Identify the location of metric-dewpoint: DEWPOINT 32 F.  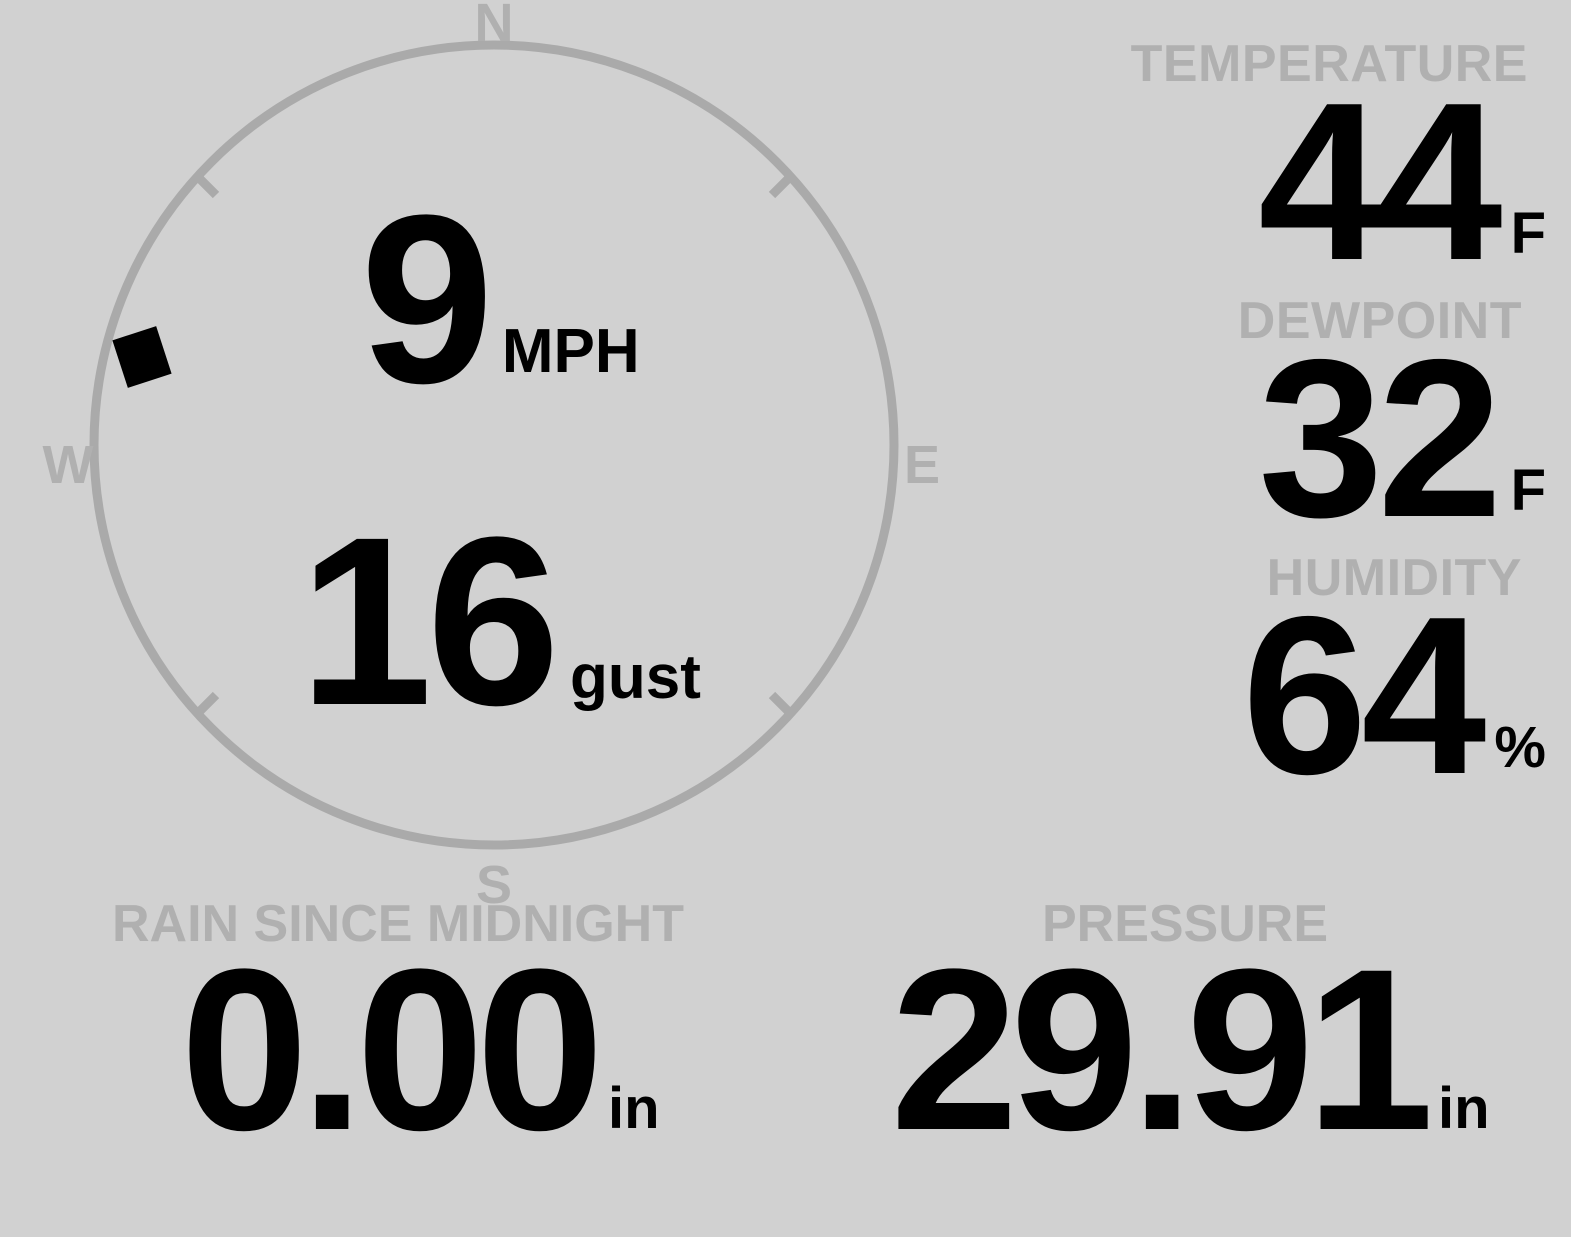
(1253, 428).